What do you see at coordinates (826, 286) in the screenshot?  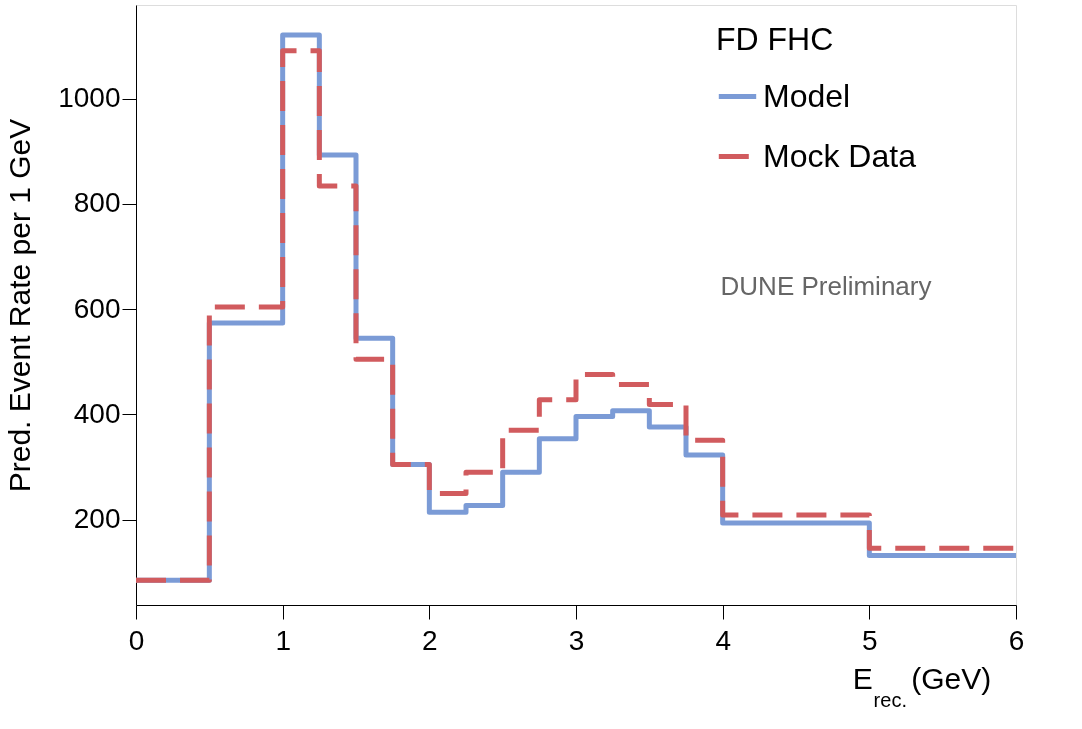 I see `annotation: DUNE Preliminary` at bounding box center [826, 286].